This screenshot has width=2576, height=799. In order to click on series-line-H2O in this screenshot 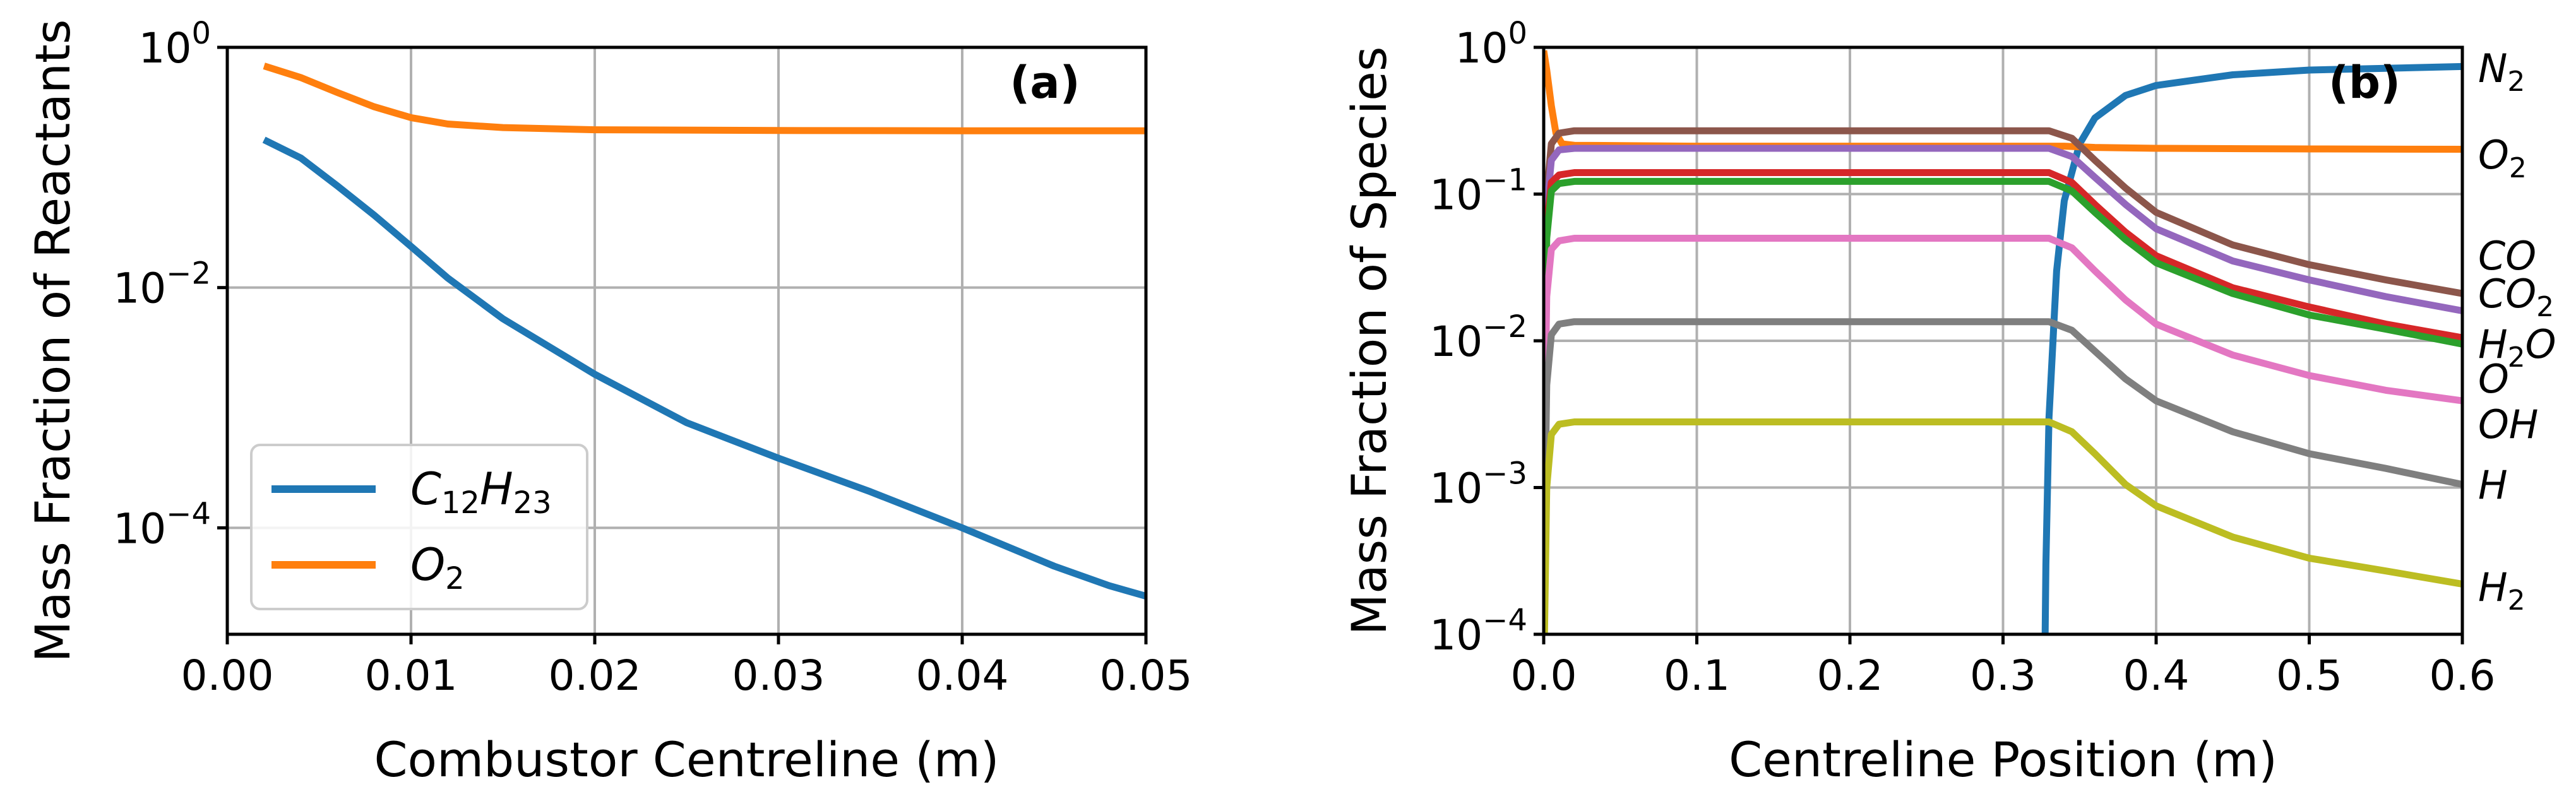, I will do `click(2003, 271)`.